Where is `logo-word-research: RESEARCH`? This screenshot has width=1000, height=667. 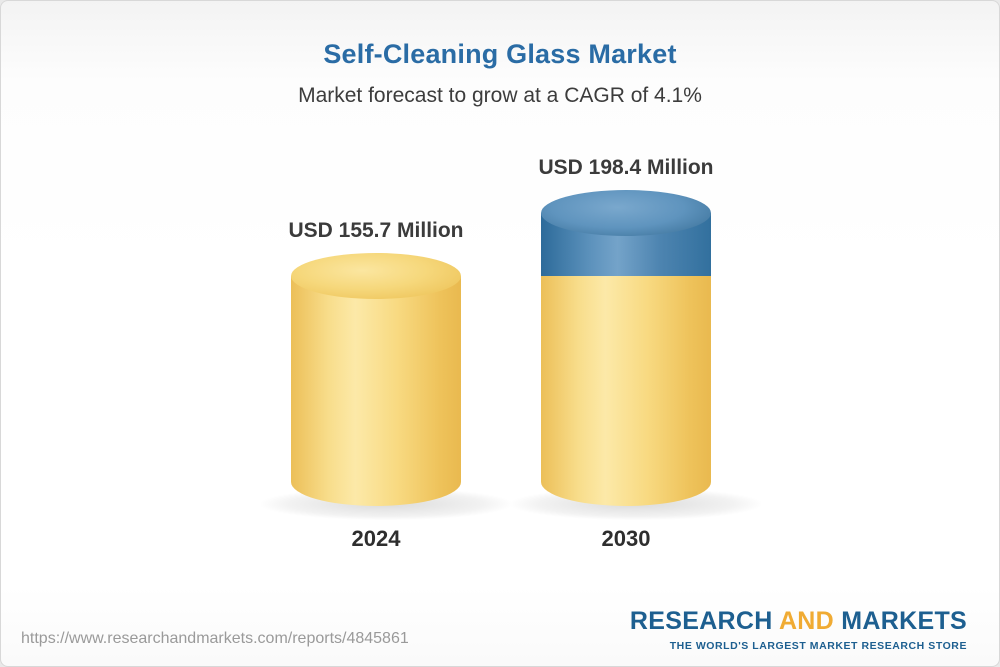 logo-word-research: RESEARCH is located at coordinates (701, 621).